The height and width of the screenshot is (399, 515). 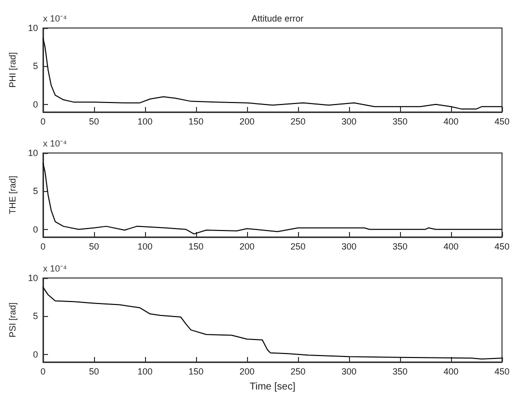 What do you see at coordinates (13, 70) in the screenshot?
I see `y-axis-title: PHI [rad]` at bounding box center [13, 70].